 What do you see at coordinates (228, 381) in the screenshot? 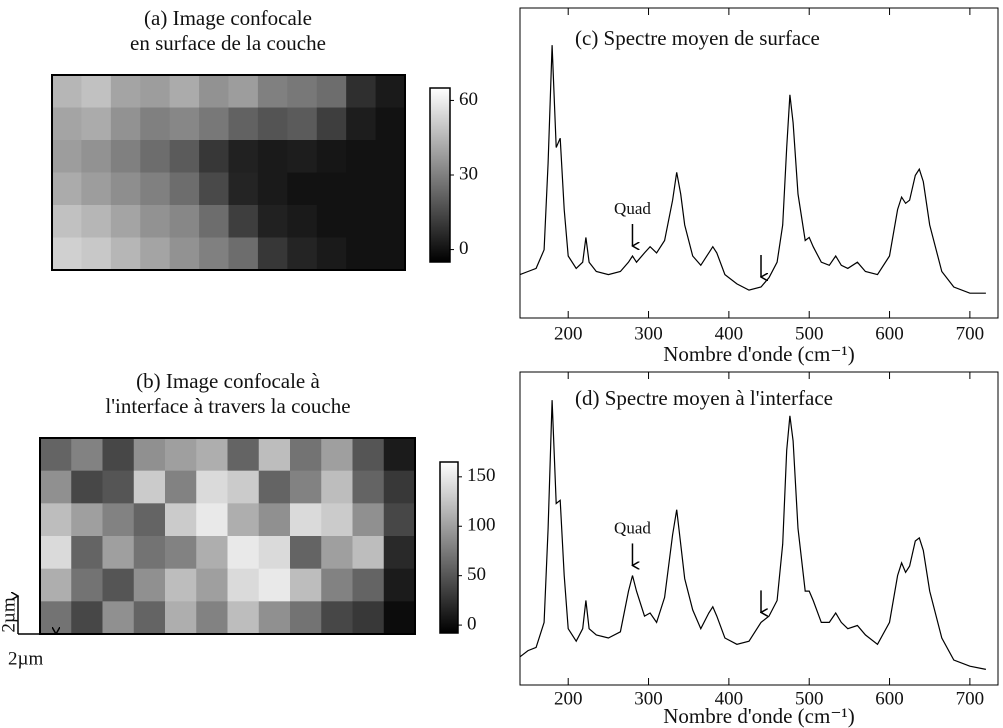
I see `chart-title: (b) Image confocale à` at bounding box center [228, 381].